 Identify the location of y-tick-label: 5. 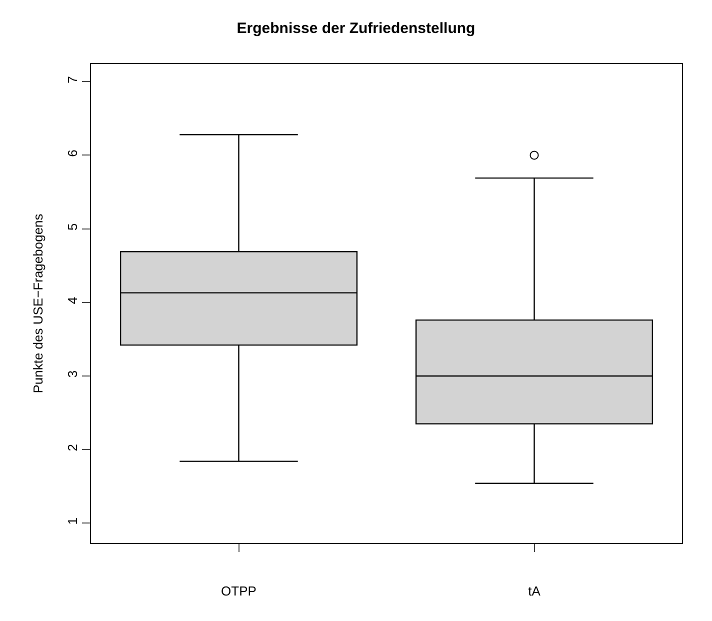
(72, 226).